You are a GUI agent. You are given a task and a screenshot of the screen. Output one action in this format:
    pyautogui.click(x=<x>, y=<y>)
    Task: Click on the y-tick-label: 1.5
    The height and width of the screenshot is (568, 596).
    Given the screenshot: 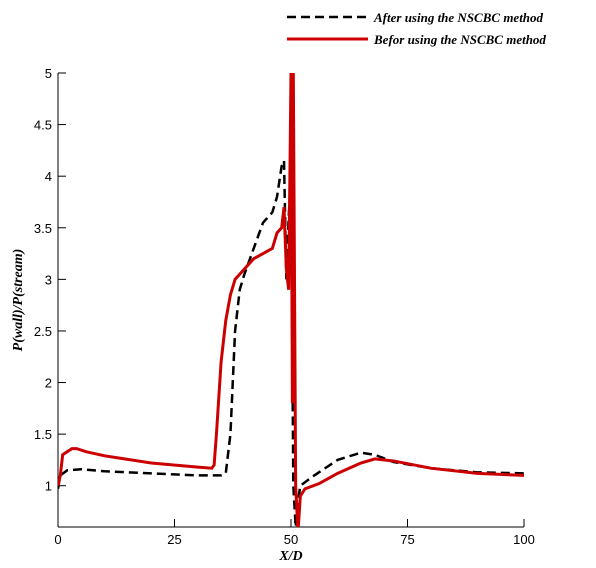 What is the action you would take?
    pyautogui.click(x=43, y=434)
    